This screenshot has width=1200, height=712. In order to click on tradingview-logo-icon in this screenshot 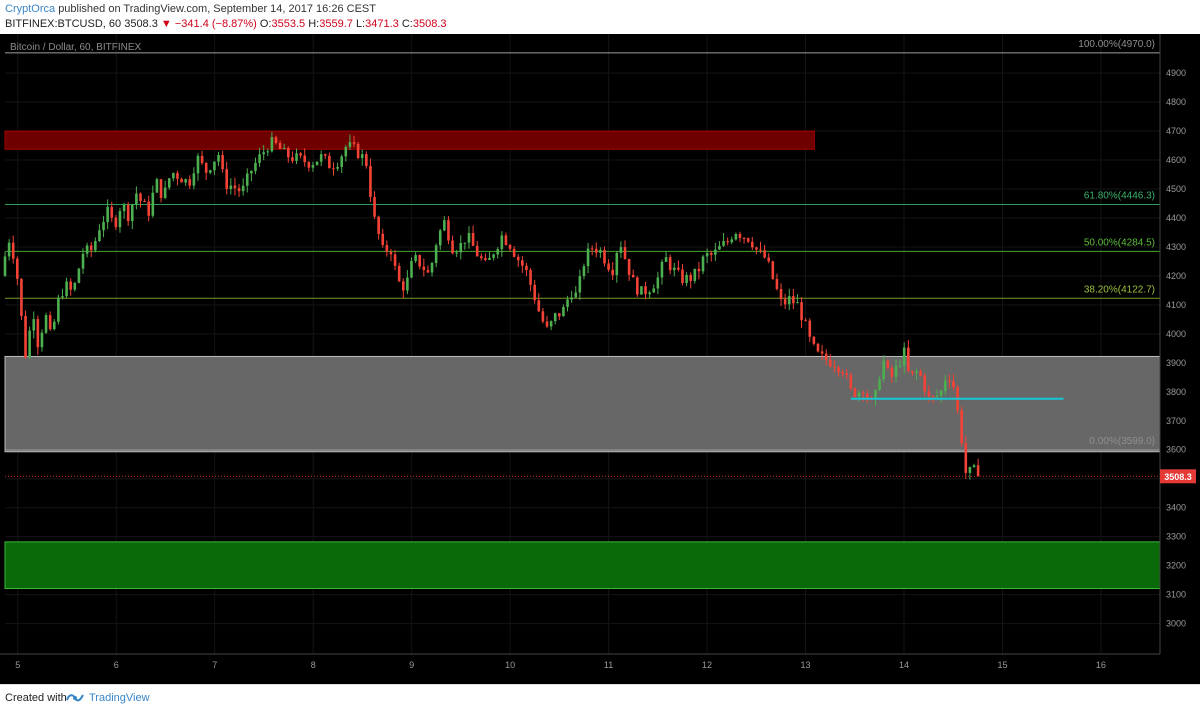, I will do `click(75, 697)`.